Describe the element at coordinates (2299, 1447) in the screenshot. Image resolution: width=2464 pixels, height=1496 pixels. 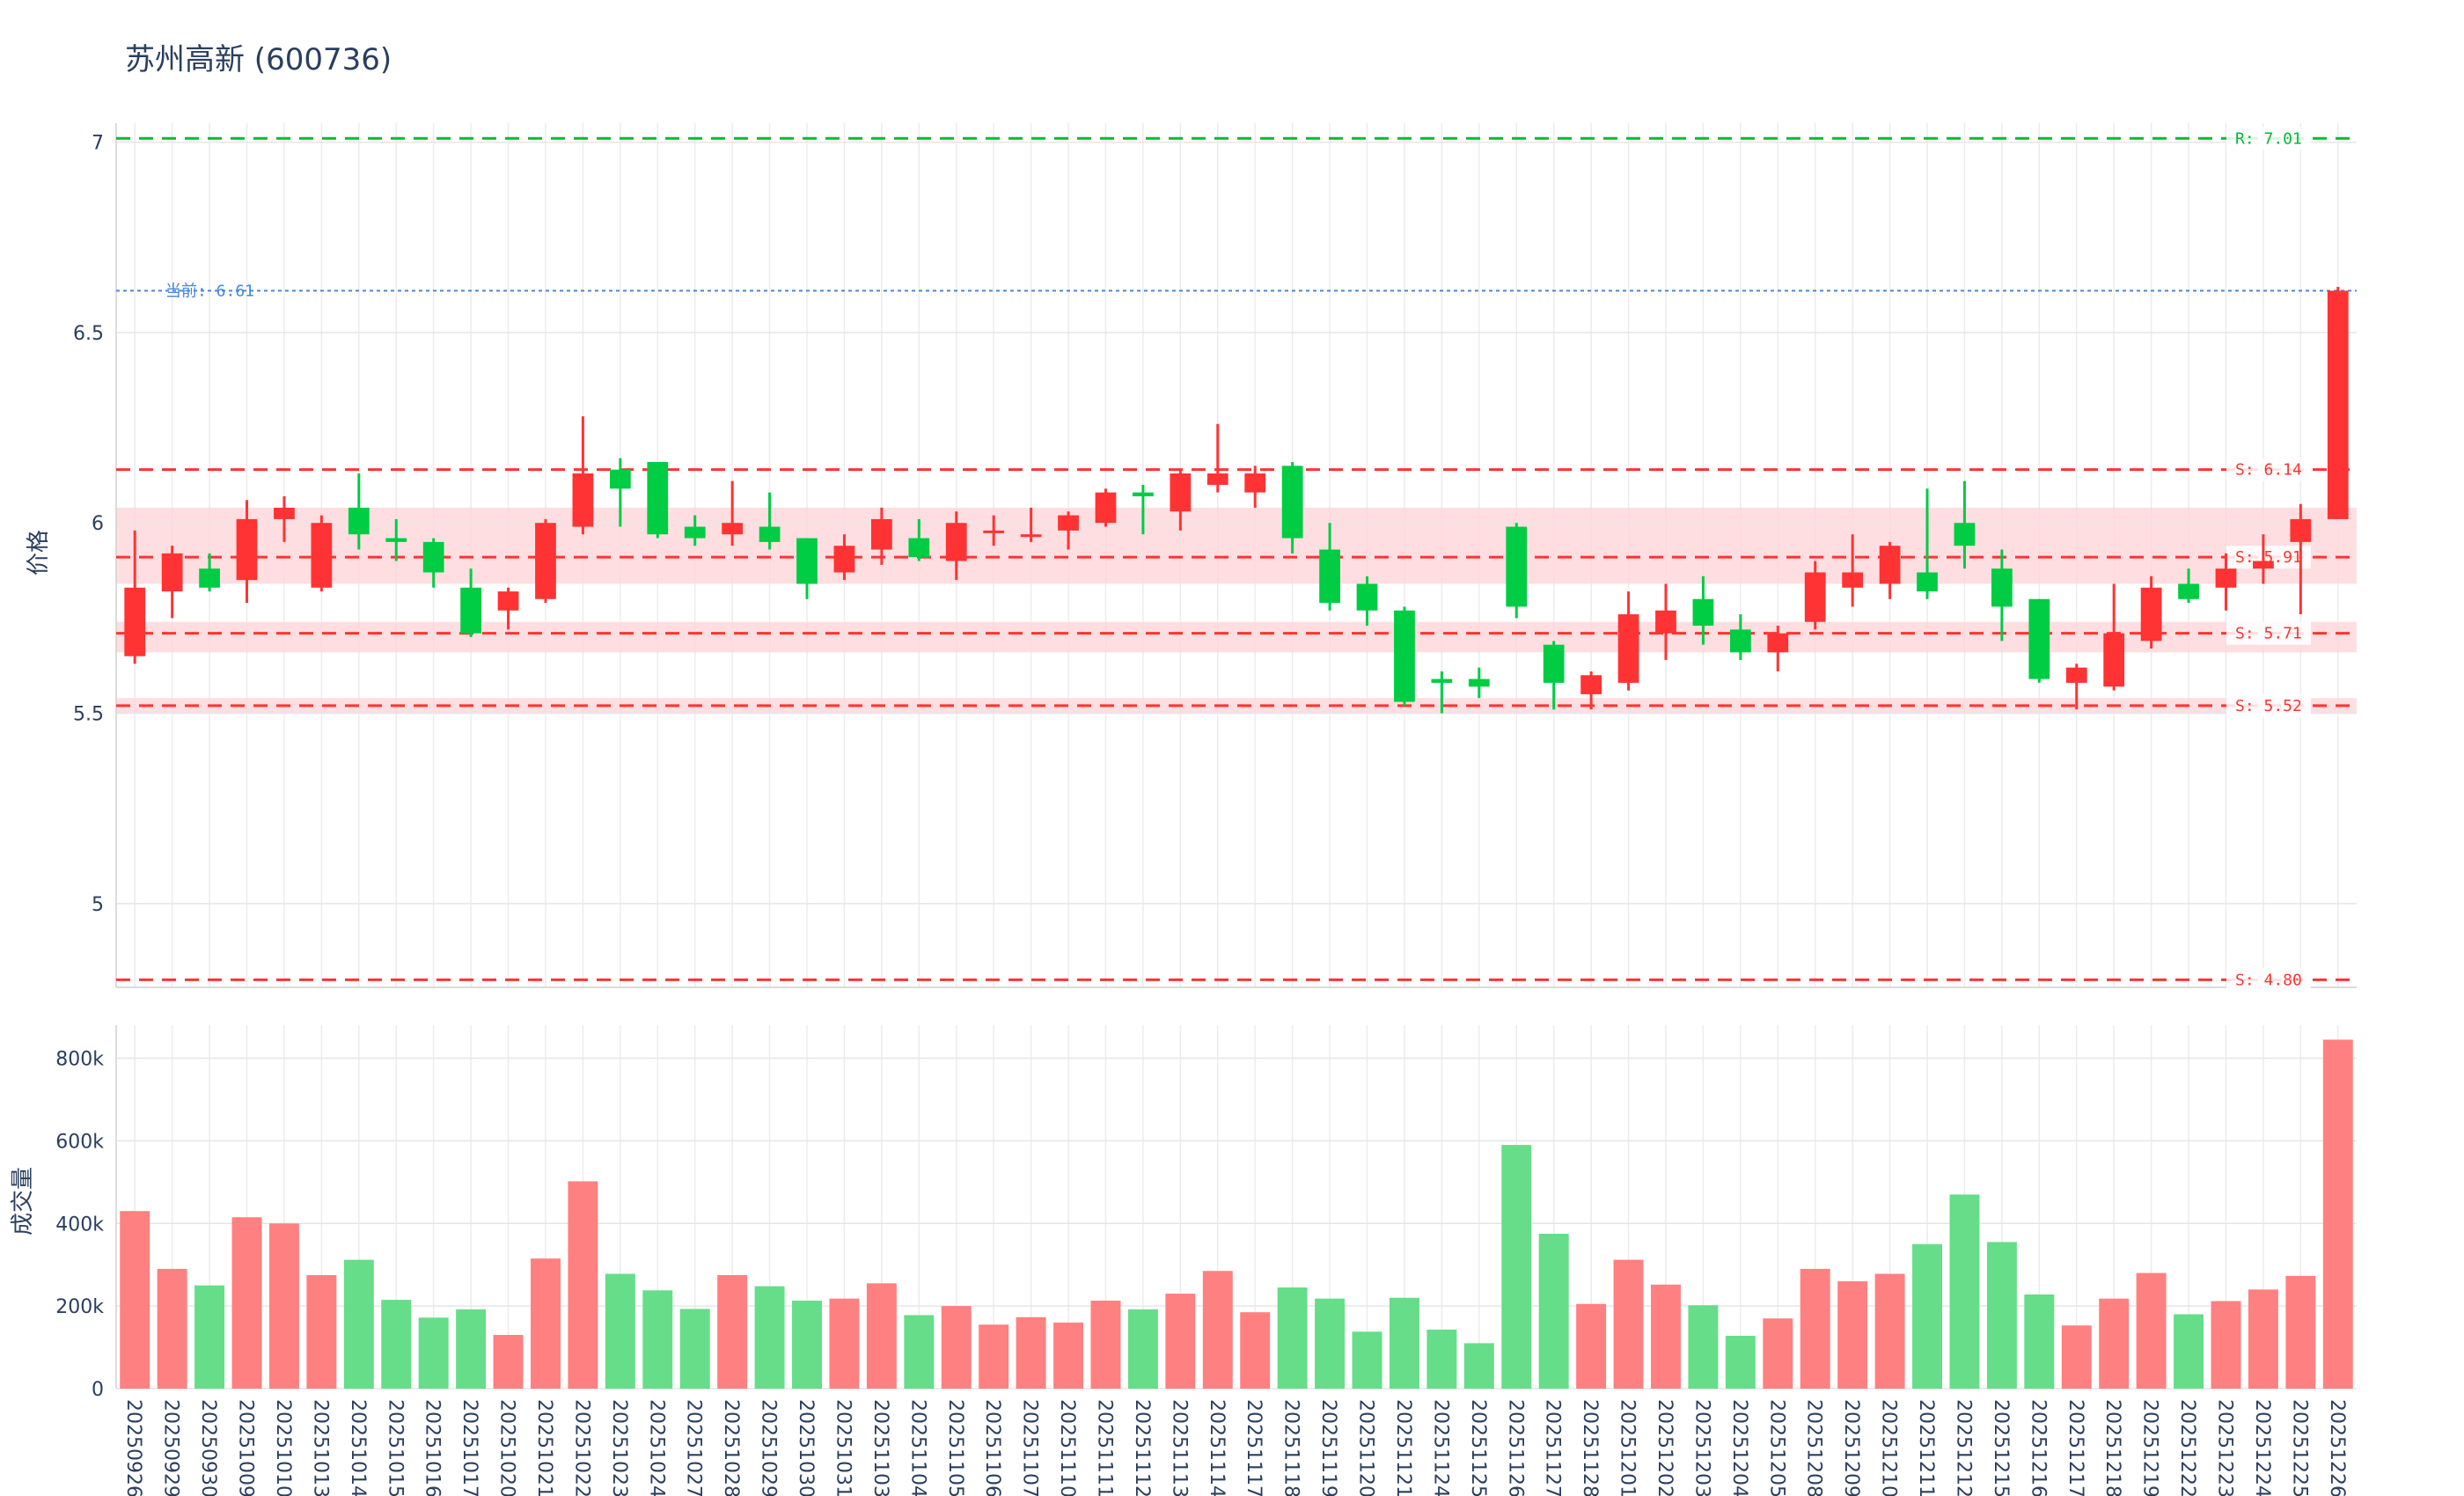
I see `date-tick-label: 20251225` at that location.